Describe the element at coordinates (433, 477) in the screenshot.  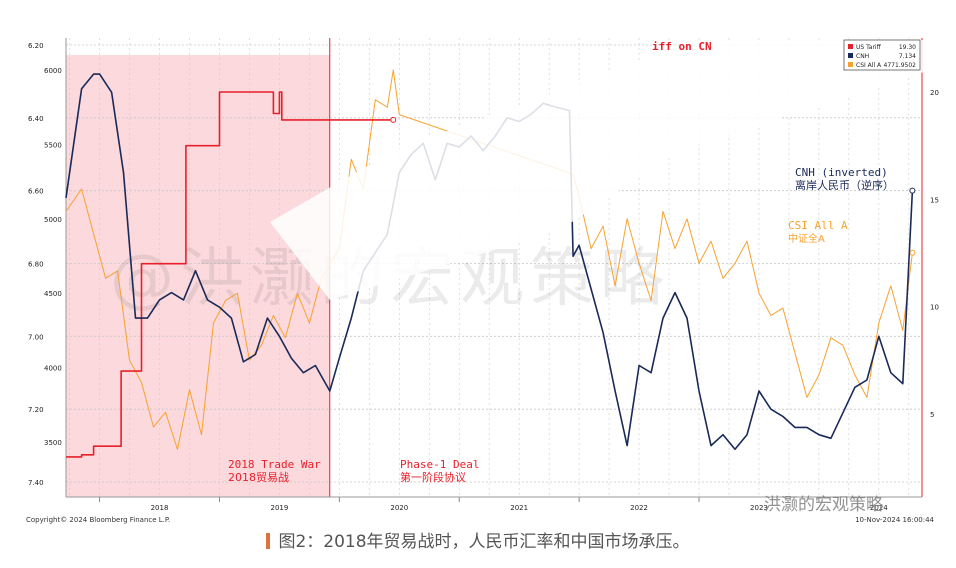
I see `annotation-phase1-cn: 第一阶段协议` at that location.